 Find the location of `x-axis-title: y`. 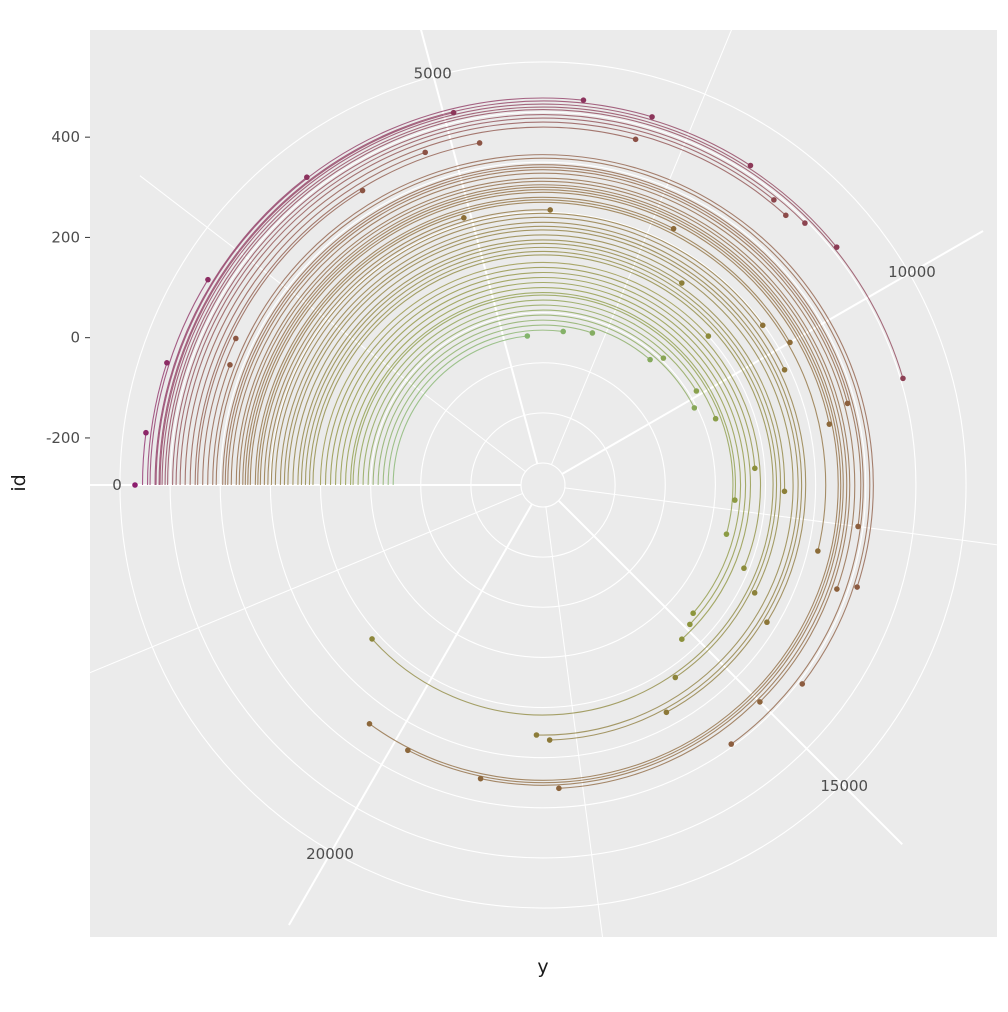

x-axis-title: y is located at coordinates (542, 967).